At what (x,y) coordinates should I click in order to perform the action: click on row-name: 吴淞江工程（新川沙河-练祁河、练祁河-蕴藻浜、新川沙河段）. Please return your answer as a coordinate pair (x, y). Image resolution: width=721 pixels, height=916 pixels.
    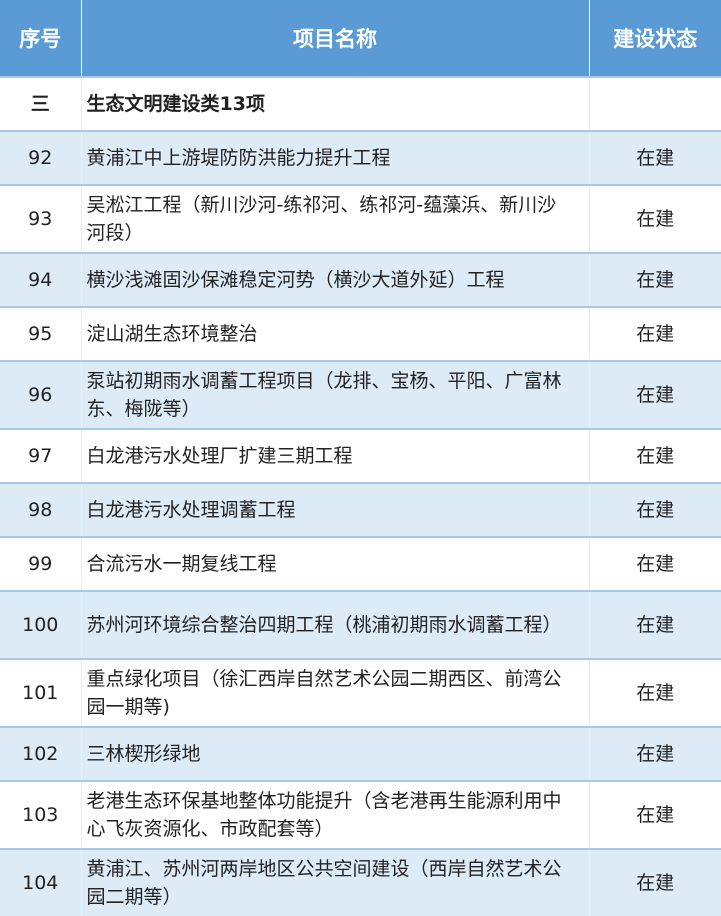
    Looking at the image, I should click on (335, 218).